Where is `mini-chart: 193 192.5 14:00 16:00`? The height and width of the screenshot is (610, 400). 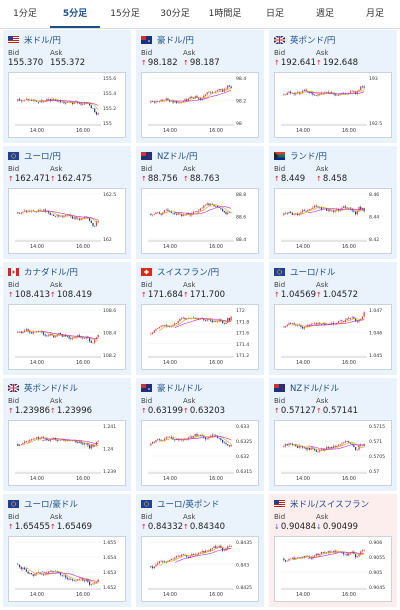 mini-chart: 193 192.5 14:00 16:00 is located at coordinates (333, 105).